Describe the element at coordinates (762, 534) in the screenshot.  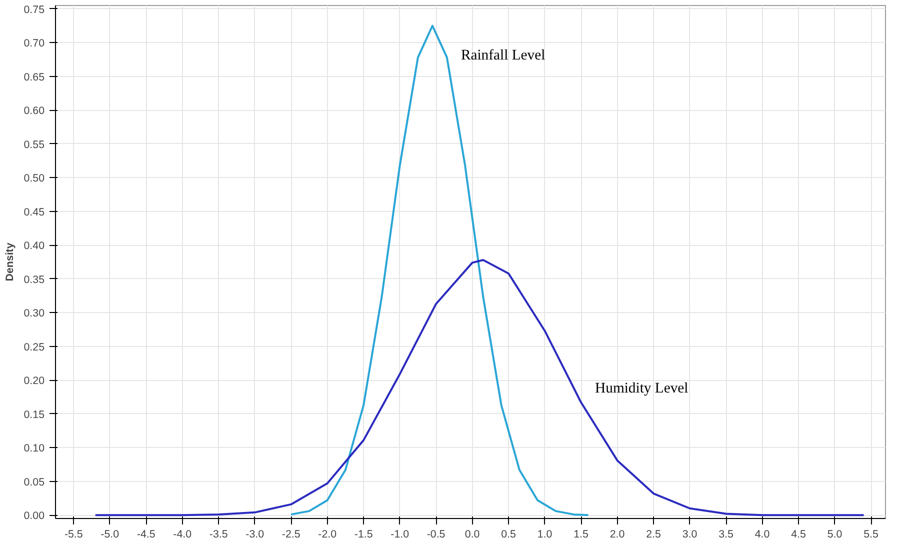
I see `x-tick-label: 4.0` at that location.